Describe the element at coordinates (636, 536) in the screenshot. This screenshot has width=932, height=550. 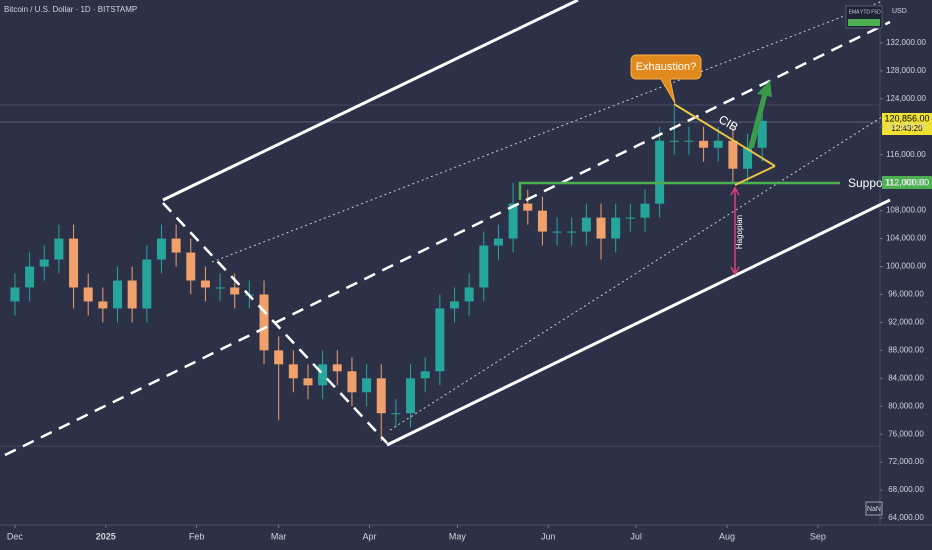
I see `x-tick-label: Jul` at that location.